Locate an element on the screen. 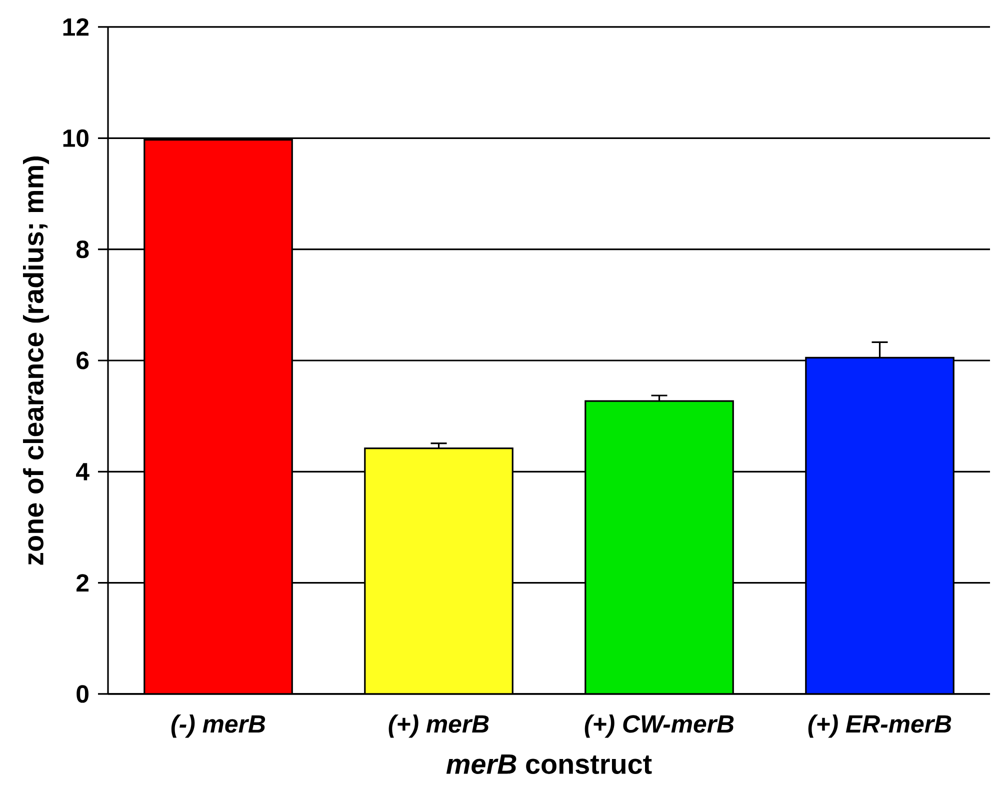  y-tick-label: 12 is located at coordinates (76, 27).